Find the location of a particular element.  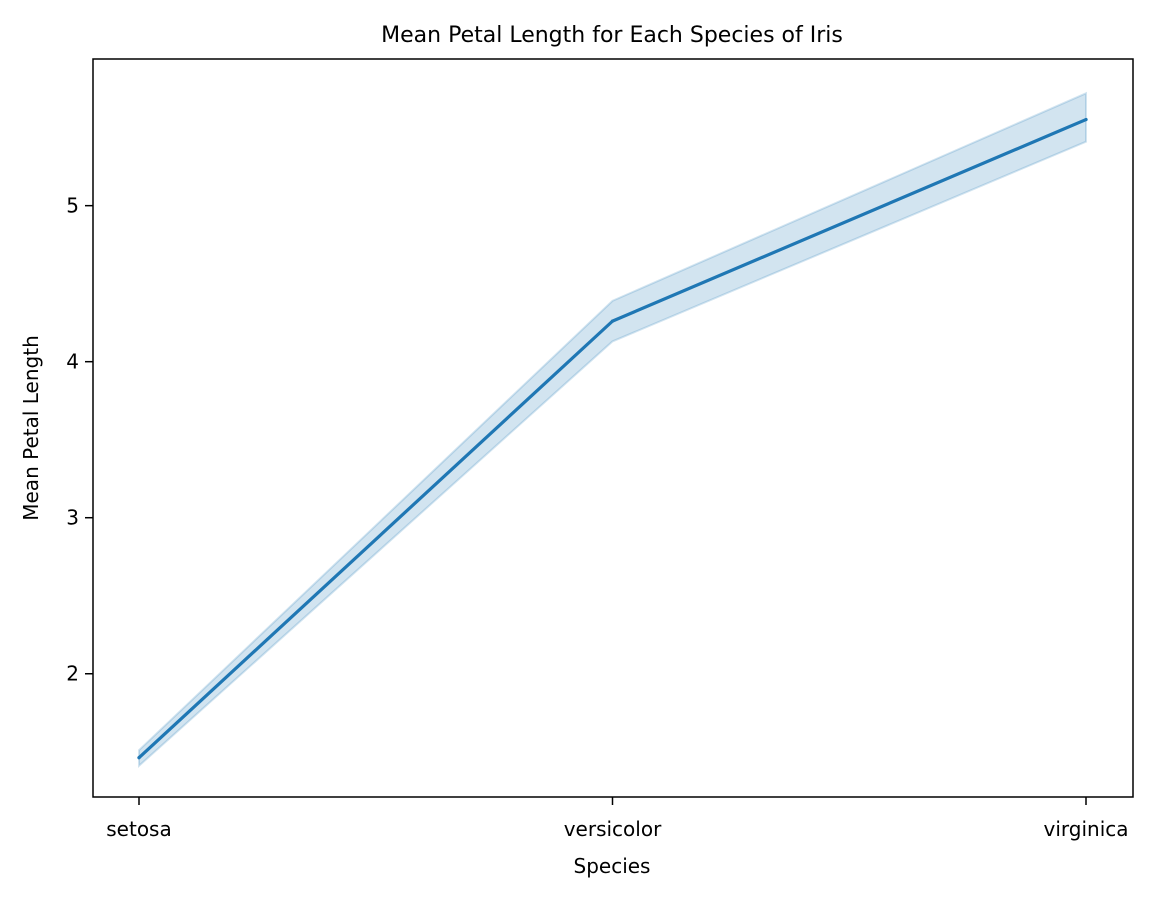

x-tick-label: virginica is located at coordinates (1086, 829).